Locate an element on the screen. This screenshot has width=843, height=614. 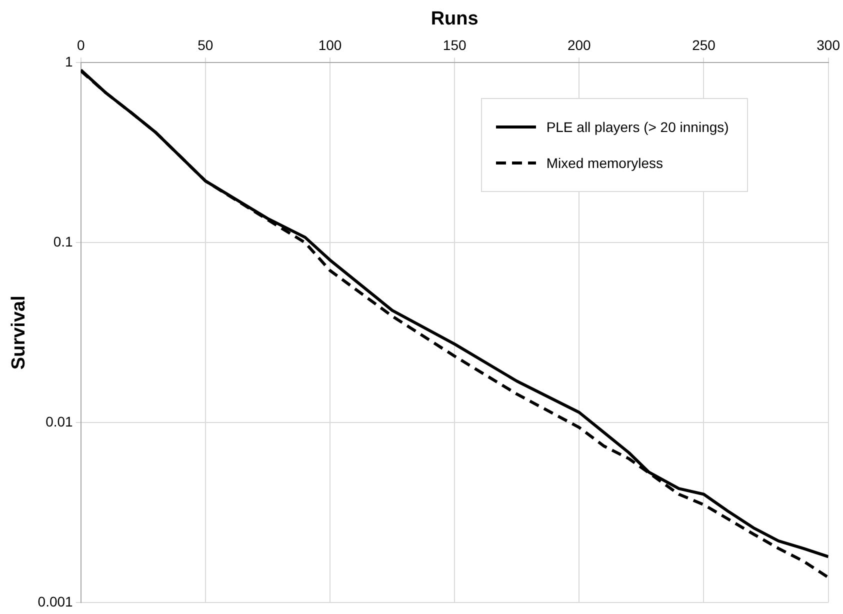
y-tick-label: 0.1 is located at coordinates (63, 241).